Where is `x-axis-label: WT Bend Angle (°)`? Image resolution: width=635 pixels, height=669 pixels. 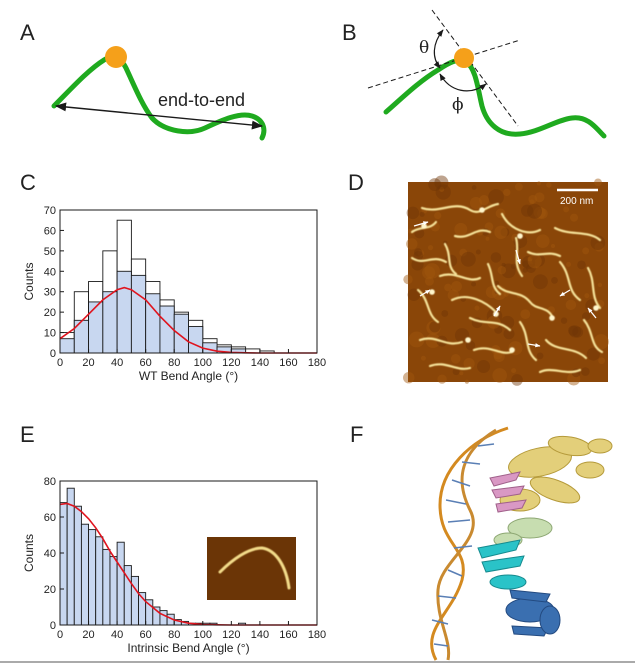
x-axis-label: WT Bend Angle (°) is located at coordinates (188, 376).